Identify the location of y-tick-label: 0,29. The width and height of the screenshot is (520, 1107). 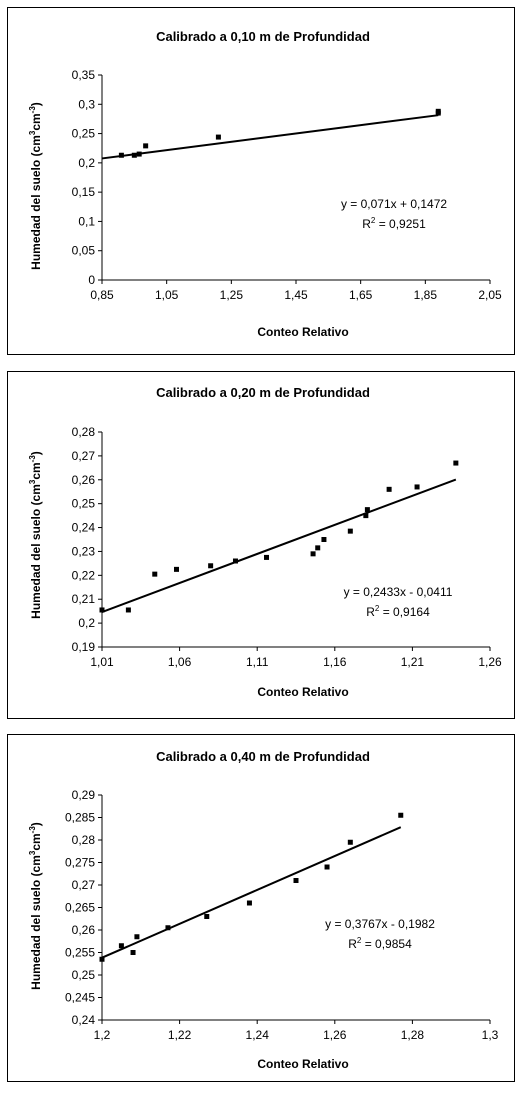
(84, 795).